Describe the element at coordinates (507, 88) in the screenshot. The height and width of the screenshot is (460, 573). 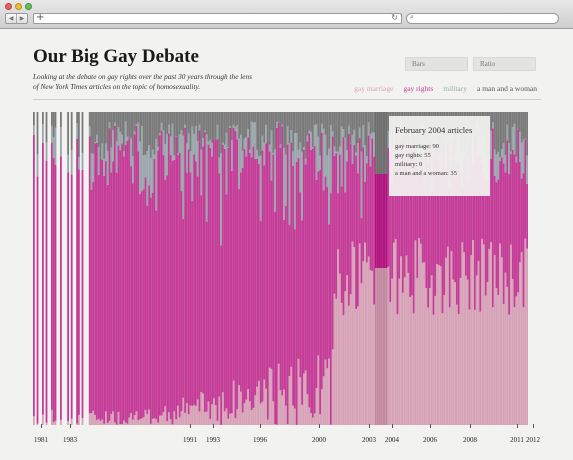
I see `legend-man-and-woman: a man and a woman` at that location.